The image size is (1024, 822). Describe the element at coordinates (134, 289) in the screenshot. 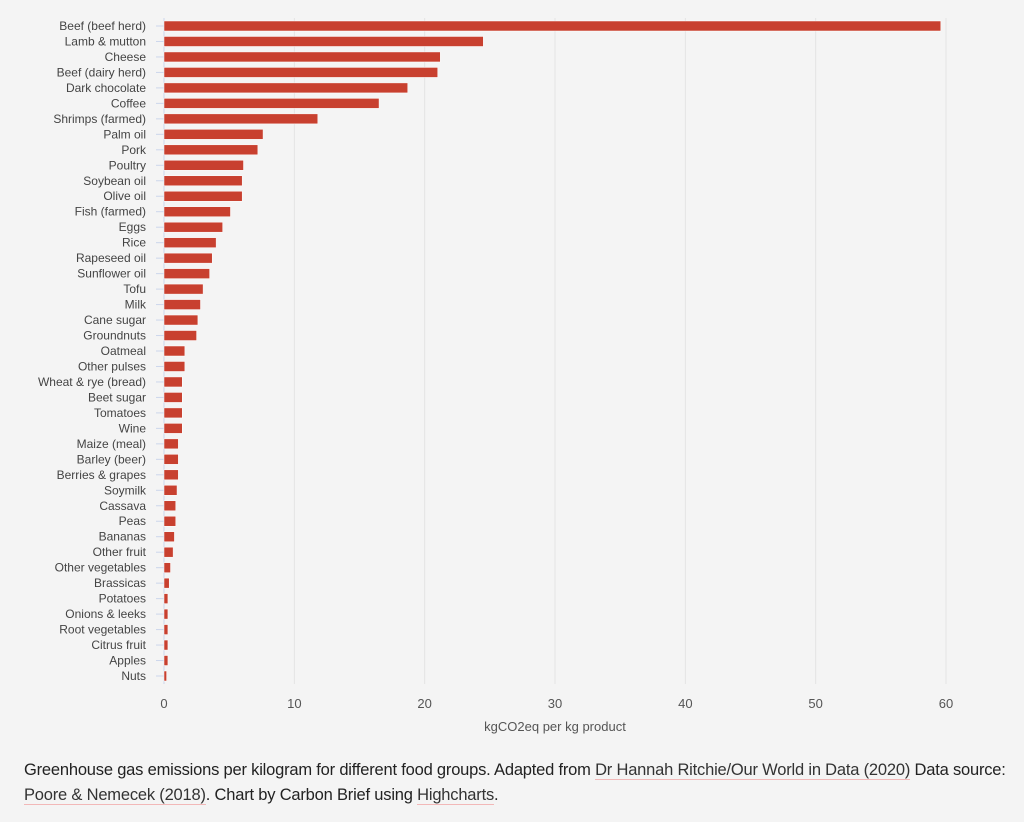

I see `category-label: Tofu` at that location.